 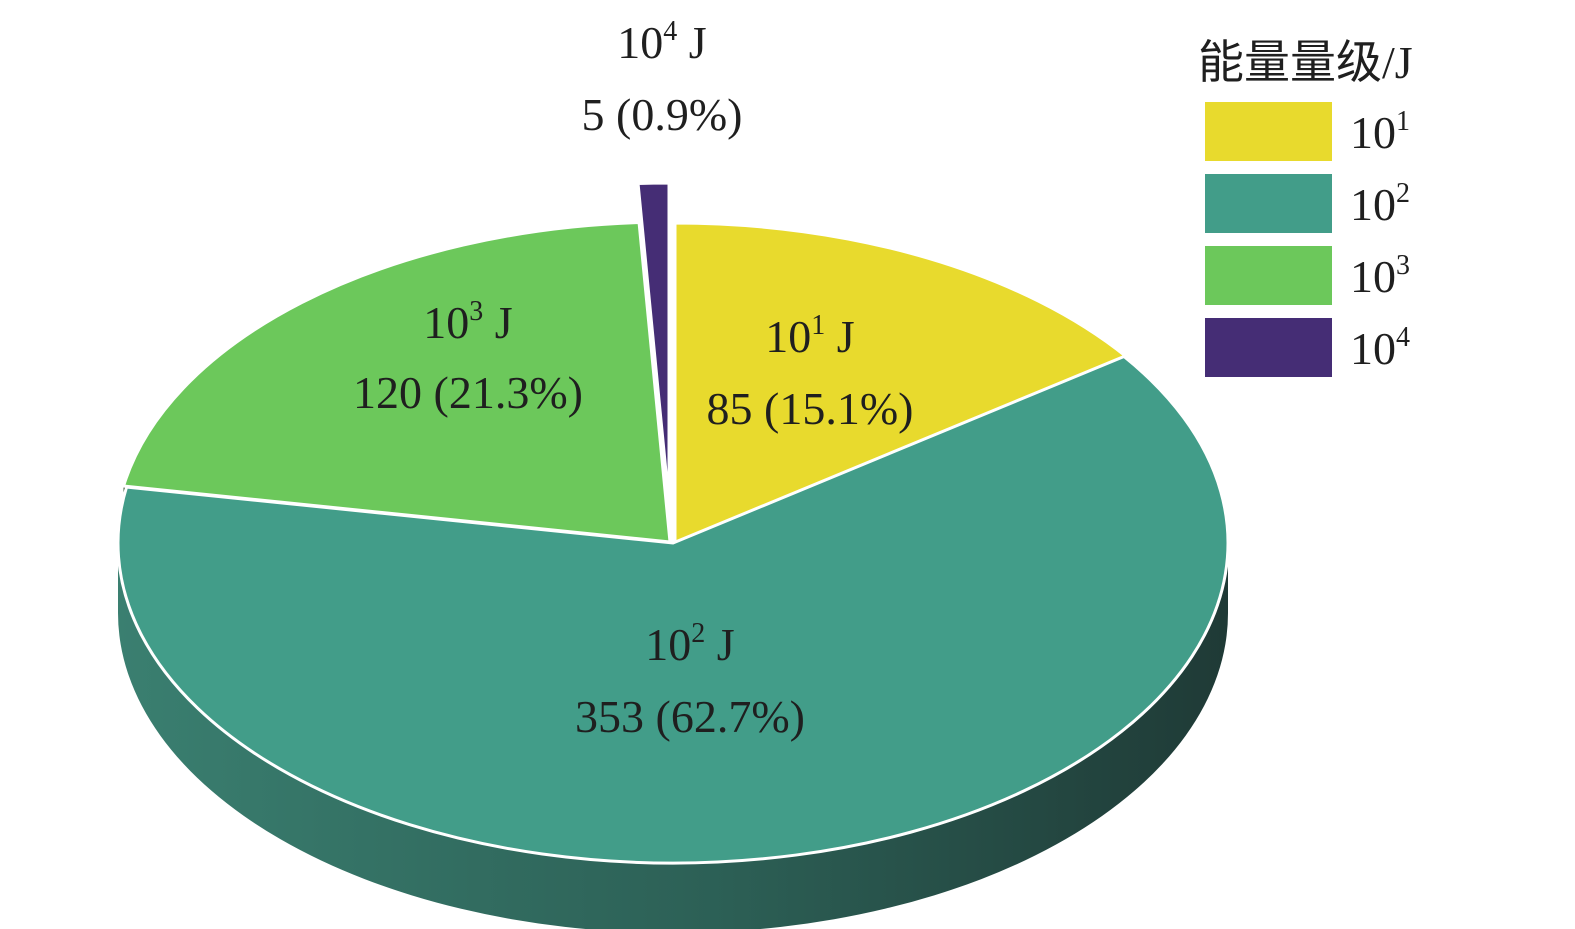 I want to click on legend-label-10-3: 103, so click(x=1380, y=276).